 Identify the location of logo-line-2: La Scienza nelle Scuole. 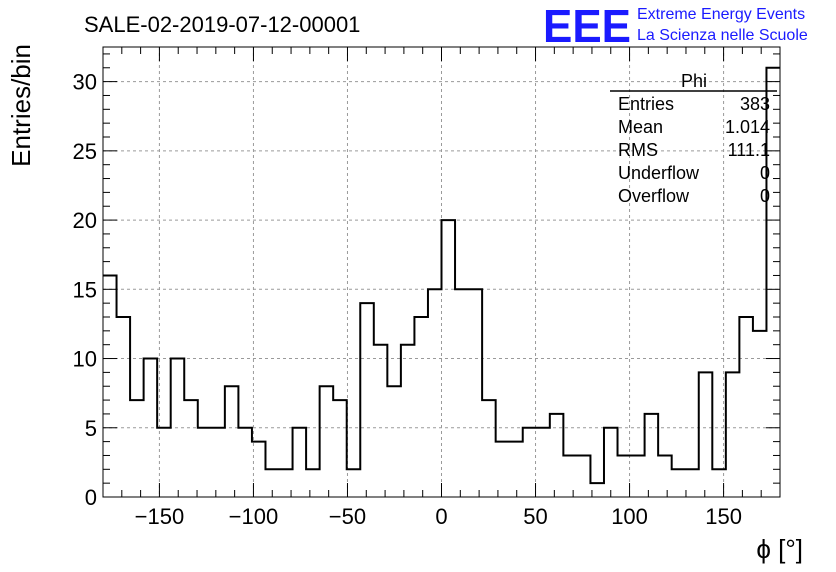
(722, 35).